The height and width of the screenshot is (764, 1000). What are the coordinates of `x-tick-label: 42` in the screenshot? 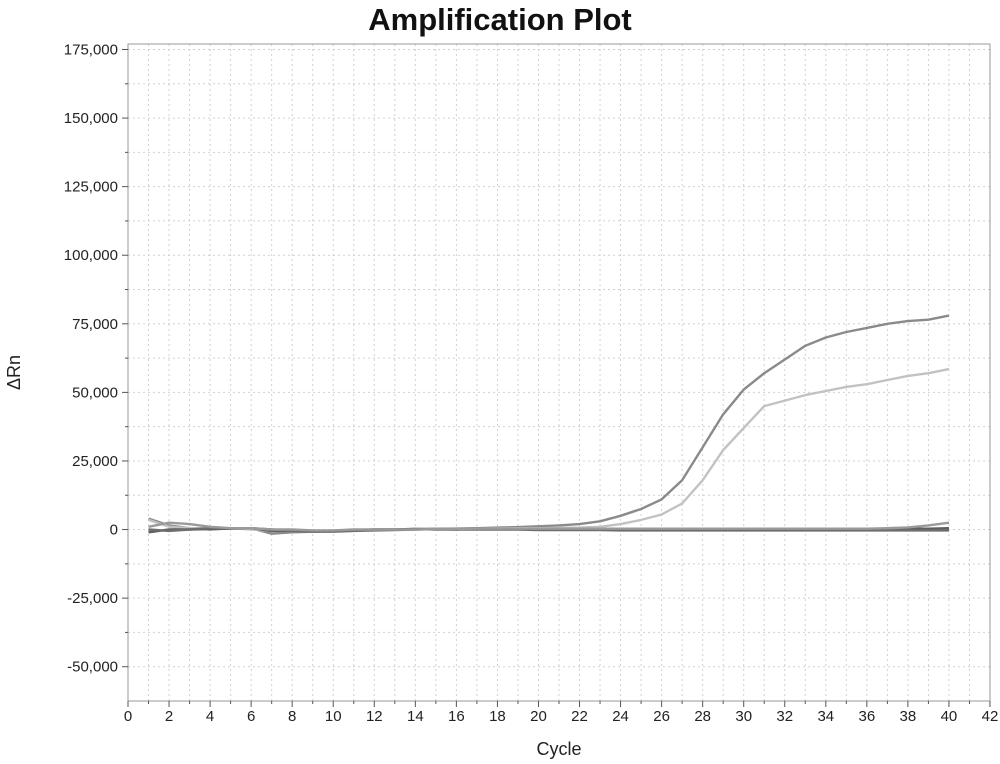 It's located at (990, 716).